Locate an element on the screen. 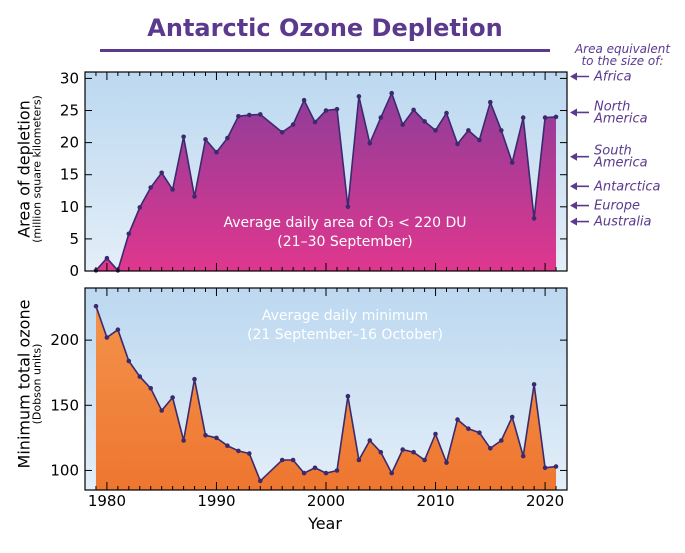 This screenshot has width=685, height=553. bottom-data-point-2007 is located at coordinates (403, 449).